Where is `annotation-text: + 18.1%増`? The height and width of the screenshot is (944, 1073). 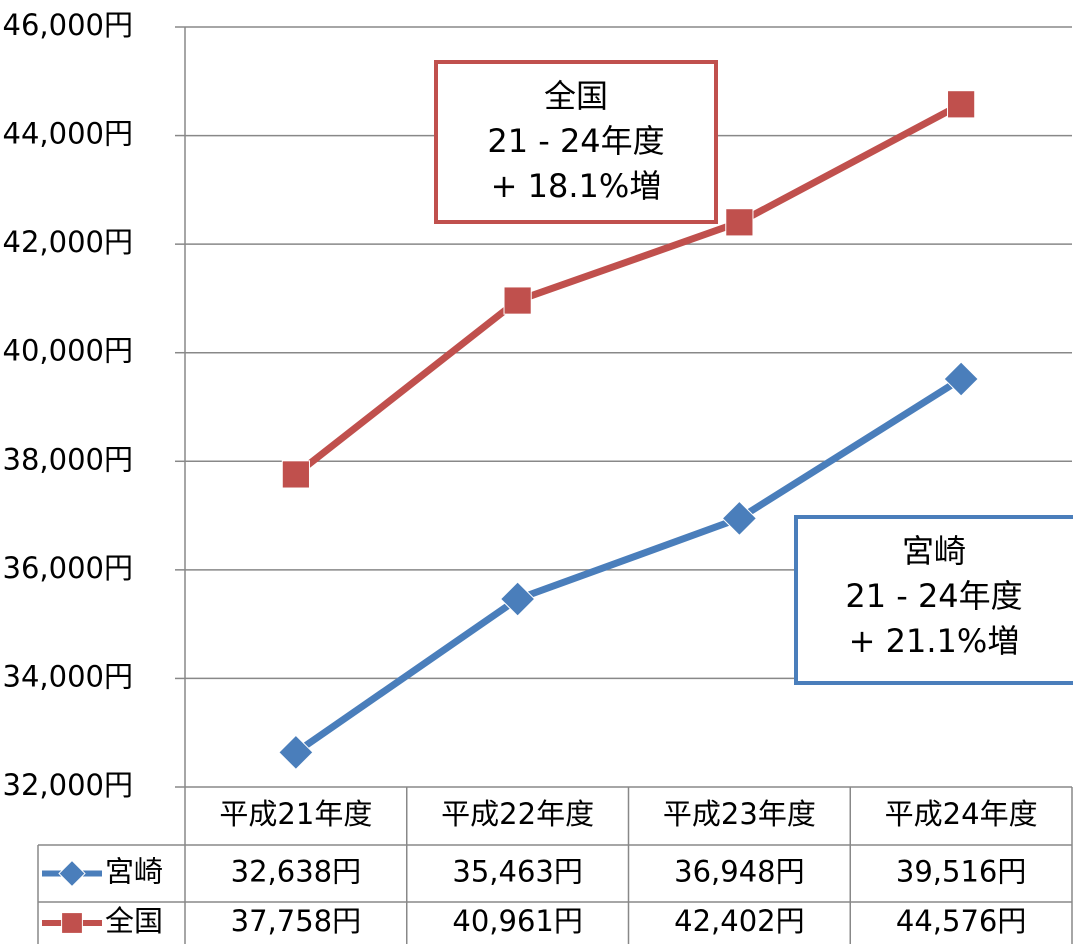
annotation-text: + 18.1%増 is located at coordinates (576, 186).